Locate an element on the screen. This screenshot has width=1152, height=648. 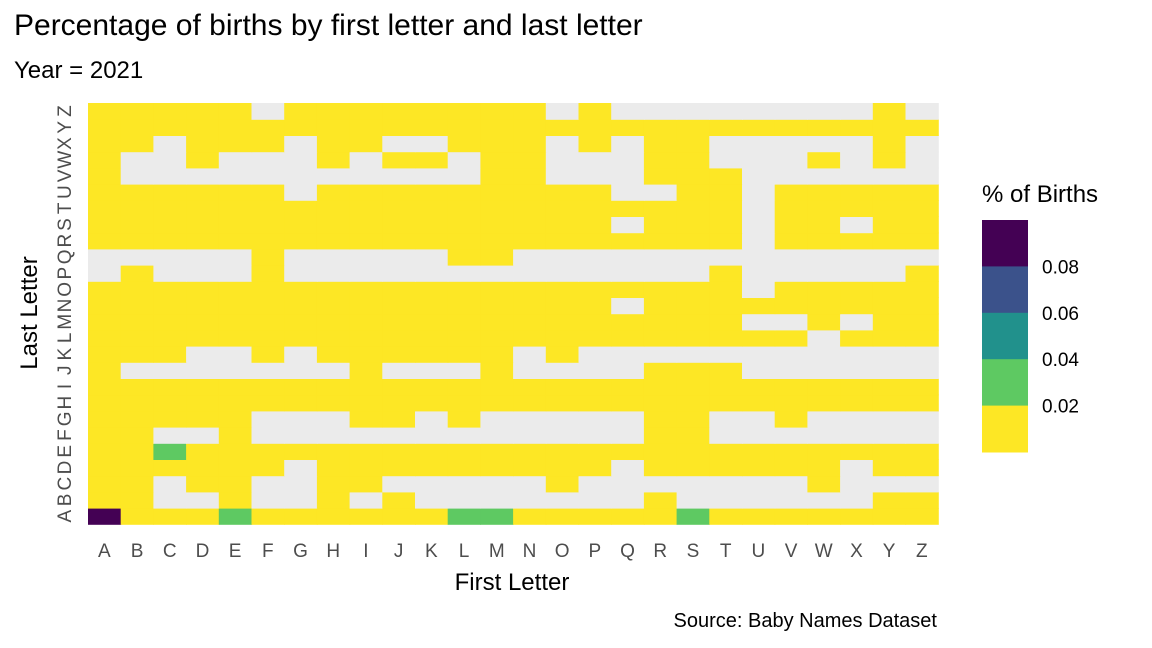
heatmap-cell-O-A is located at coordinates (562, 516).